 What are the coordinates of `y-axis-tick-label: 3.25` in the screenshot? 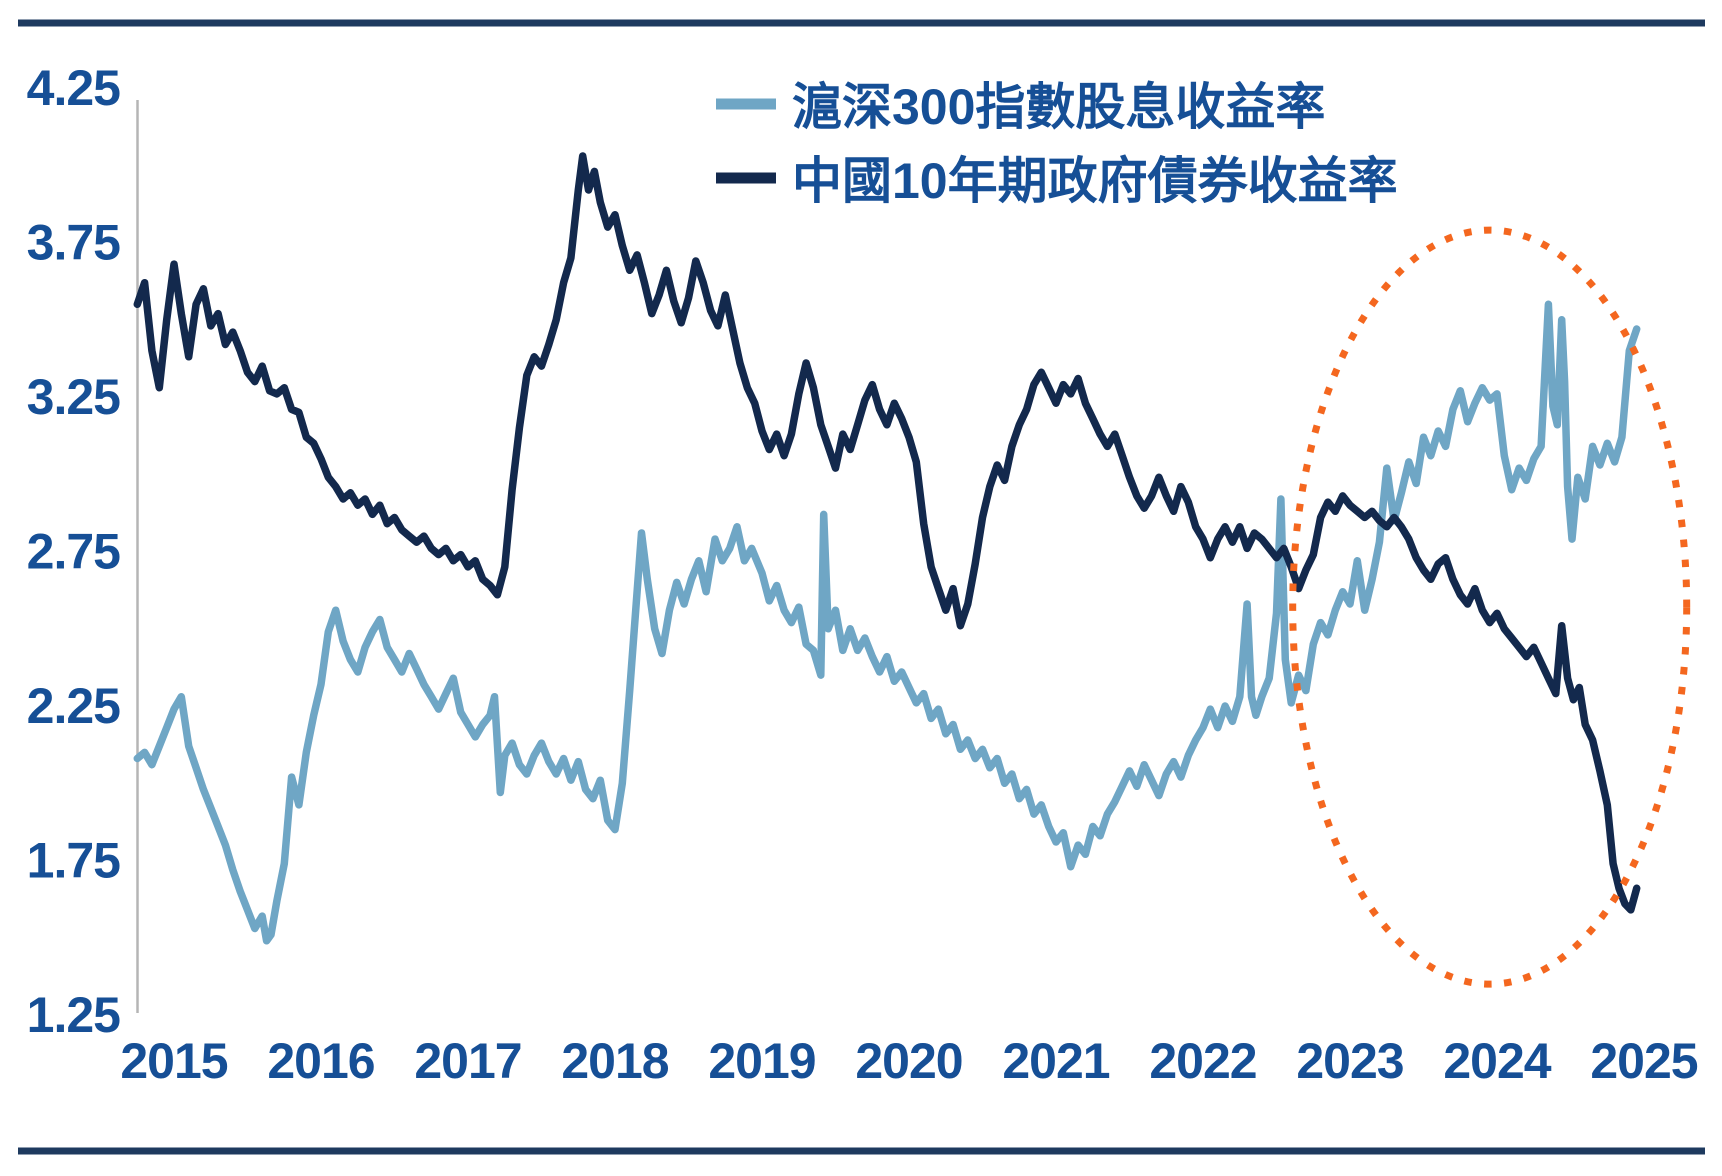 It's located at (74, 397).